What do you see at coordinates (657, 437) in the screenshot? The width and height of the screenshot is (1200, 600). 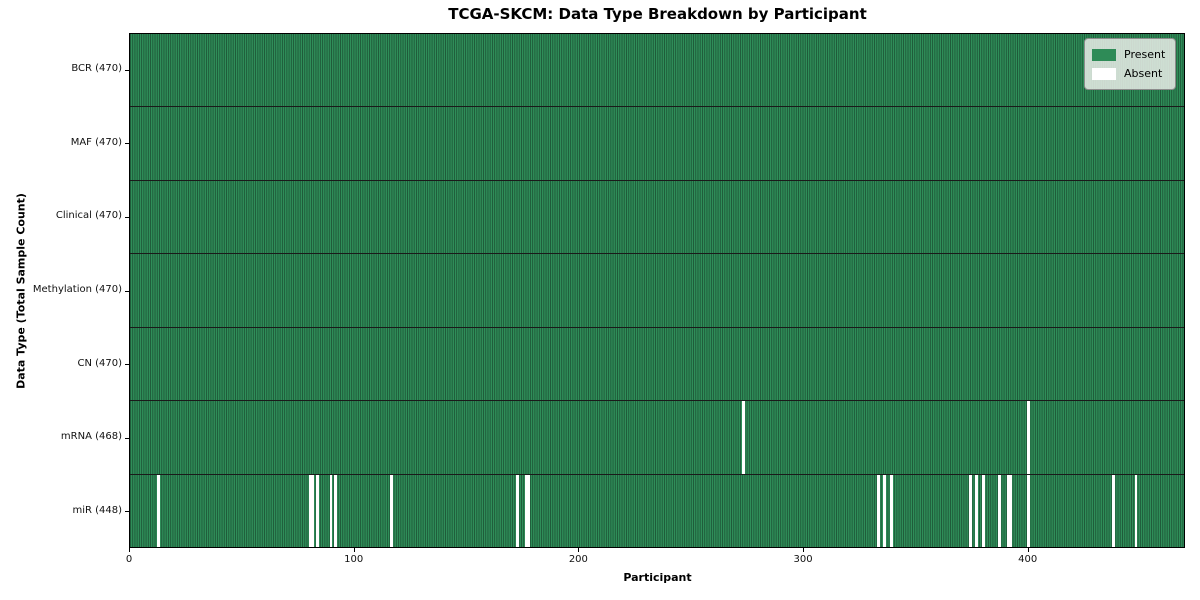 I see `heatmap-row-mRNA` at bounding box center [657, 437].